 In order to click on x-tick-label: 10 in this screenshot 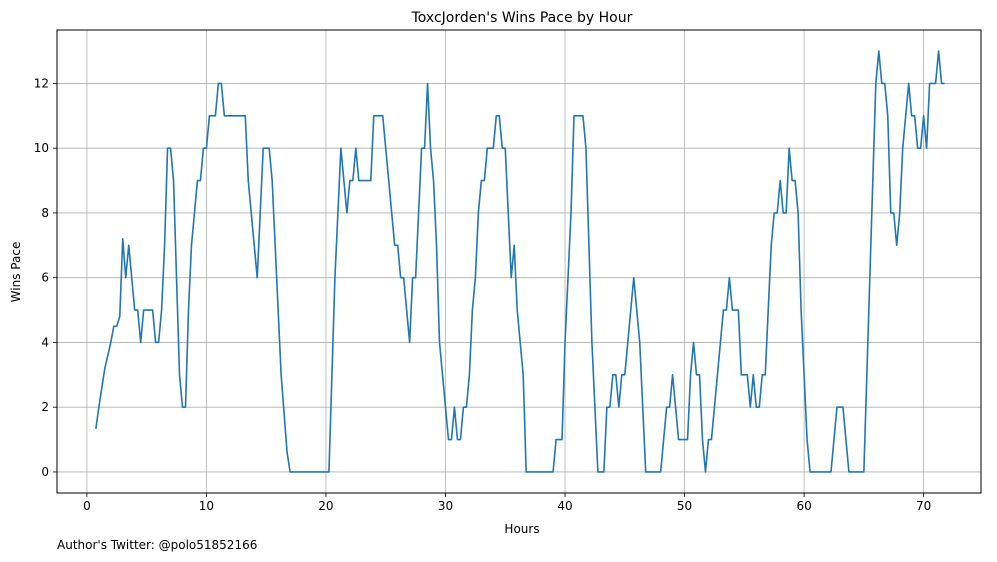, I will do `click(206, 506)`.